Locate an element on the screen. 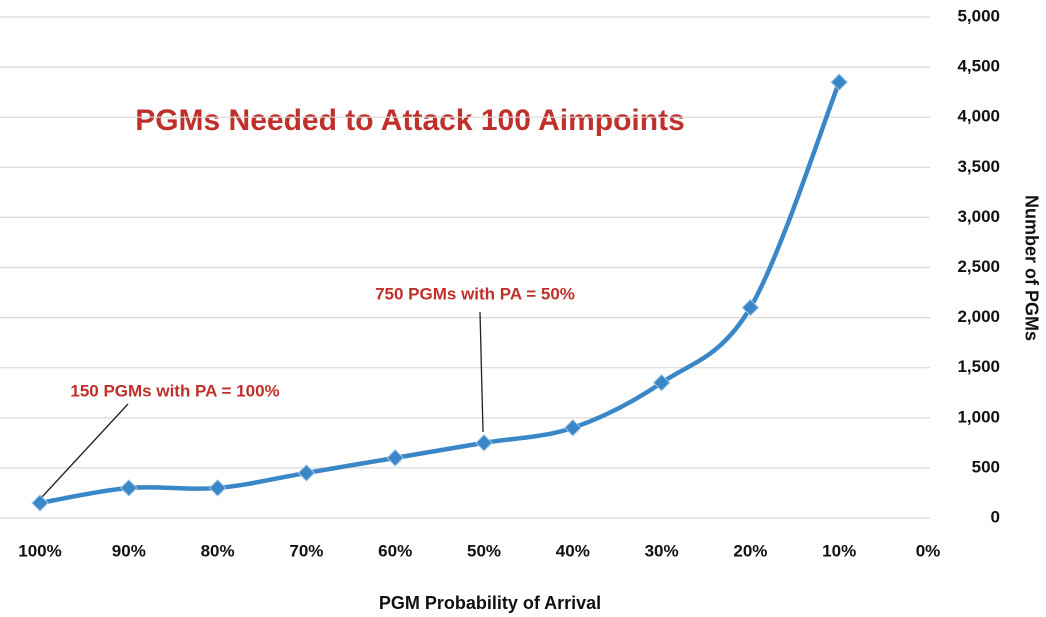 Image resolution: width=1046 pixels, height=617 pixels. x-tick-label: 40% is located at coordinates (573, 550).